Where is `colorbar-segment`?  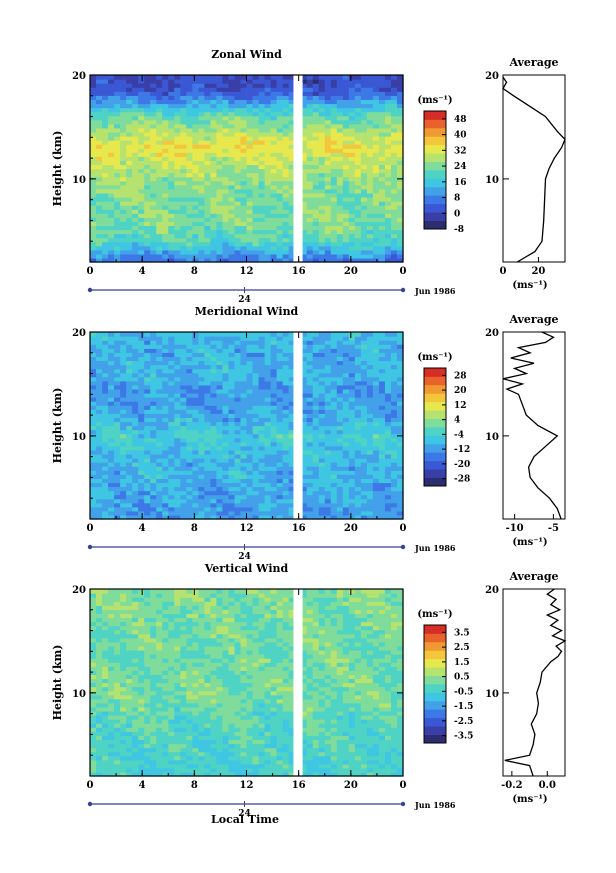 colorbar-segment is located at coordinates (435, 398).